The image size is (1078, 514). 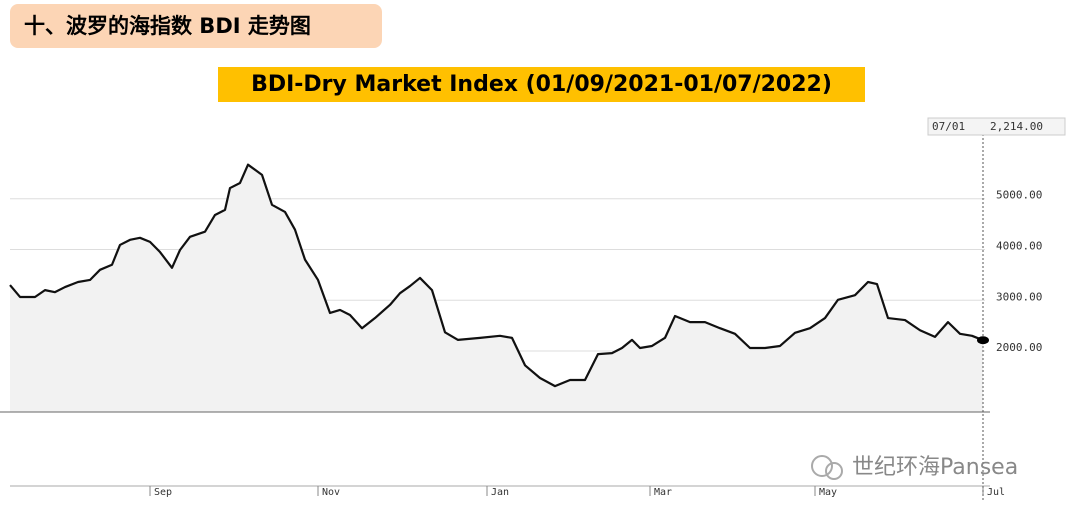 I want to click on last-value: 2,214.00, so click(x=1016, y=126).